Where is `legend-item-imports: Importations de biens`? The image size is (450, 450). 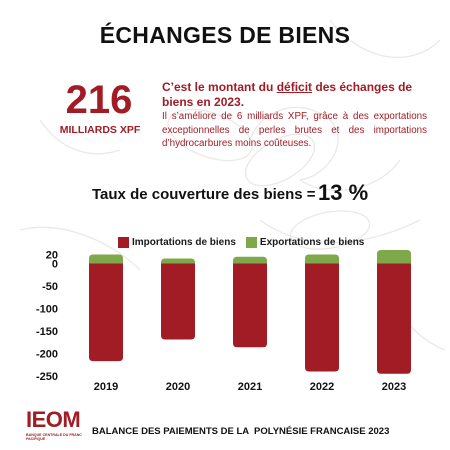 legend-item-imports: Importations de biens is located at coordinates (177, 242).